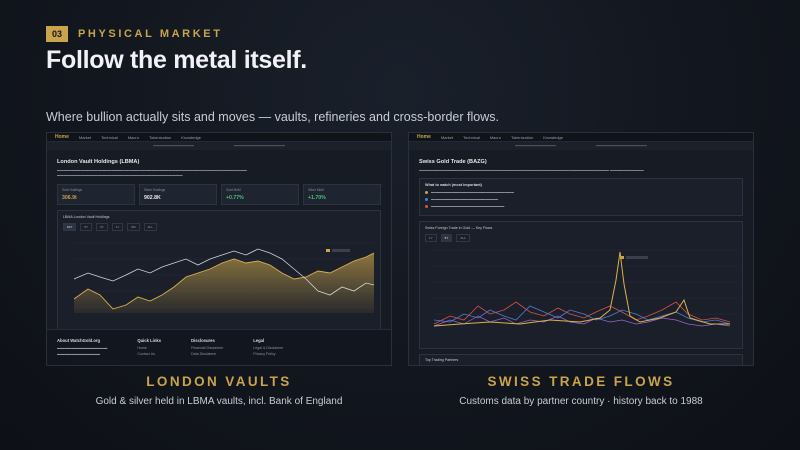  What do you see at coordinates (316, 190) in the screenshot?
I see `stat-label: Silver MoM` at bounding box center [316, 190].